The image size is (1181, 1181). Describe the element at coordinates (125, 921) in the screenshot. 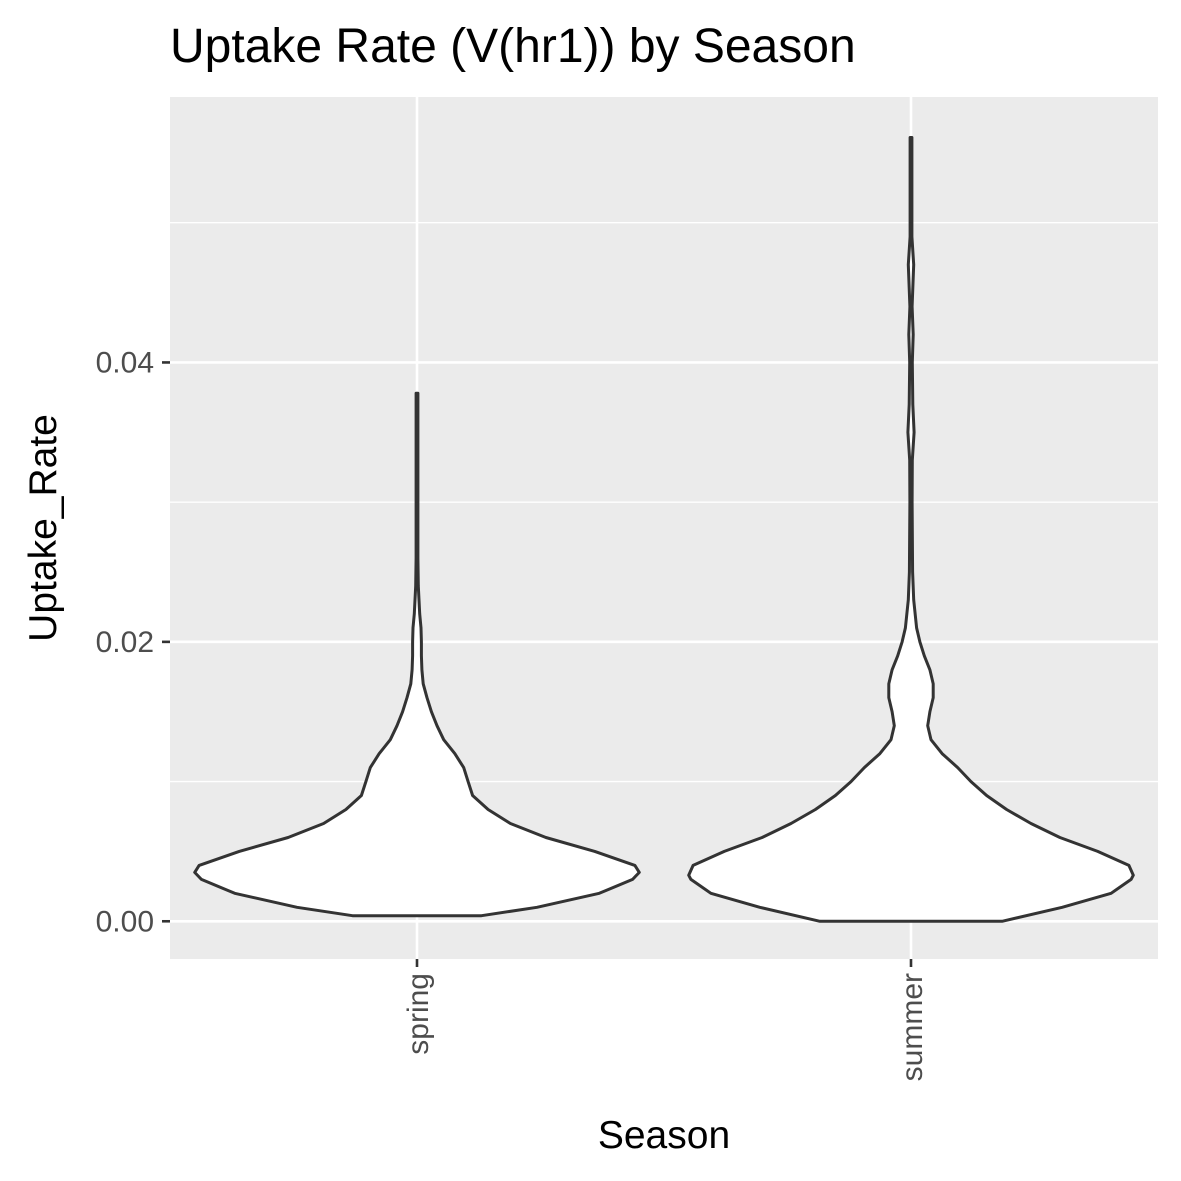

I see `y-tick-label: 0.00` at that location.